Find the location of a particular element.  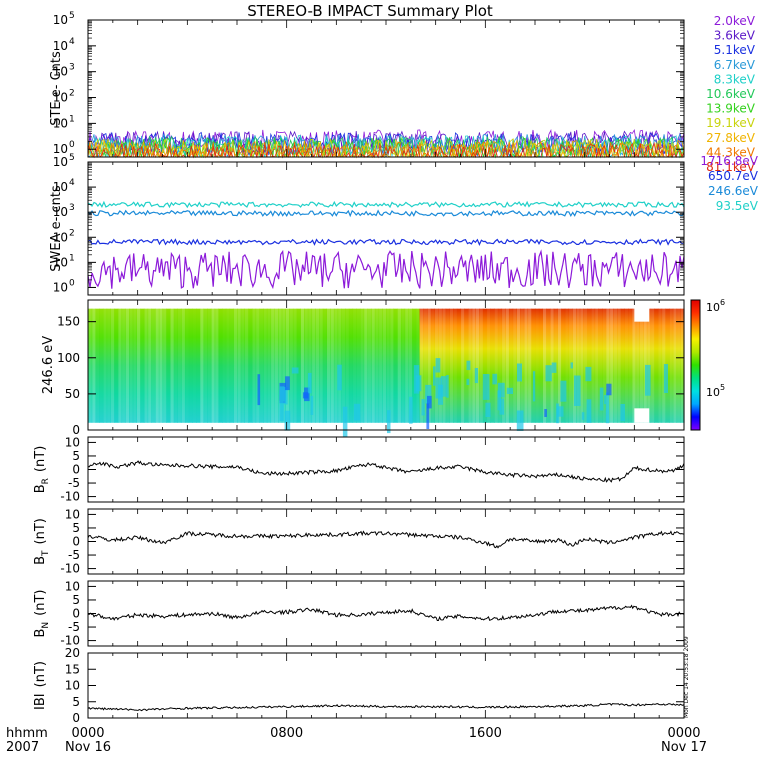

bmag-ytick-label: 10 is located at coordinates (72, 686).